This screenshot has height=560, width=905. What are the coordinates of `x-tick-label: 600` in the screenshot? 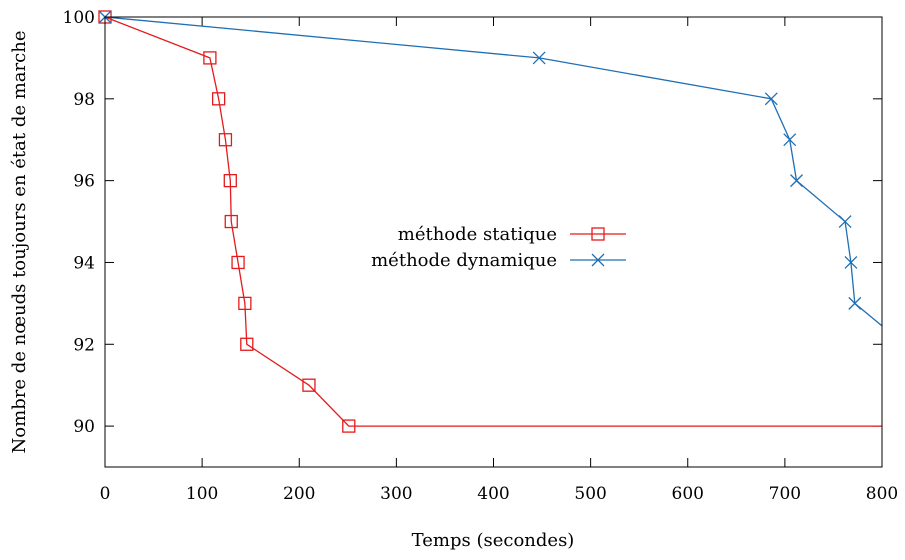 It's located at (688, 494).